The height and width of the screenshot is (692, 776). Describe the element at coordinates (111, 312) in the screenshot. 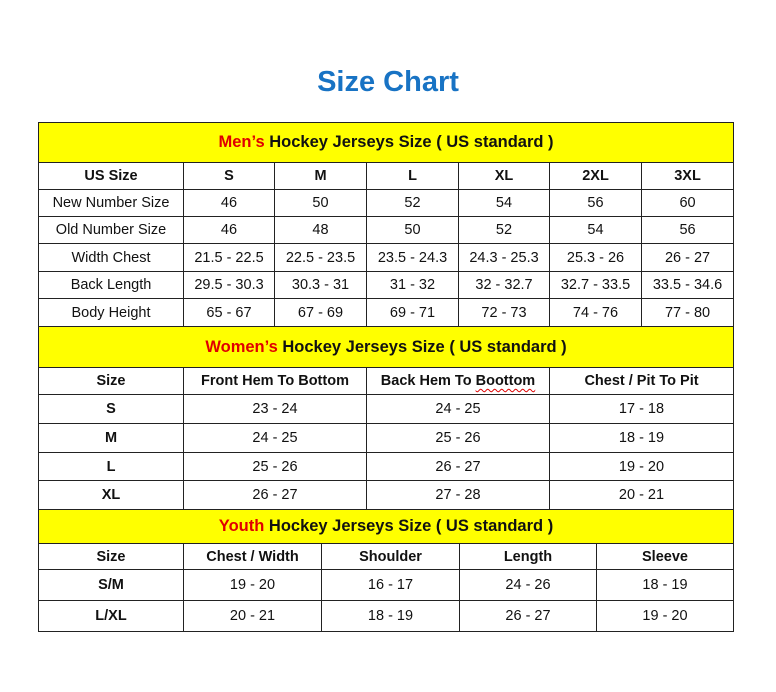

I see `row-label: Body Height` at that location.